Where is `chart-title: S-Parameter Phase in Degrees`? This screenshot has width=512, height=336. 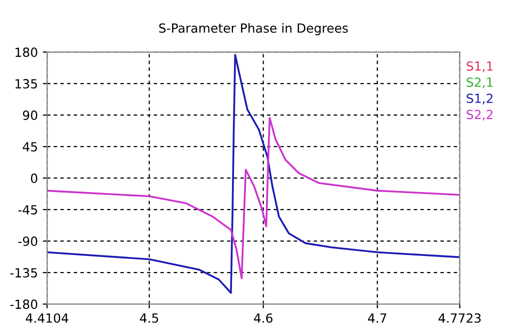 chart-title: S-Parameter Phase in Degrees is located at coordinates (253, 29).